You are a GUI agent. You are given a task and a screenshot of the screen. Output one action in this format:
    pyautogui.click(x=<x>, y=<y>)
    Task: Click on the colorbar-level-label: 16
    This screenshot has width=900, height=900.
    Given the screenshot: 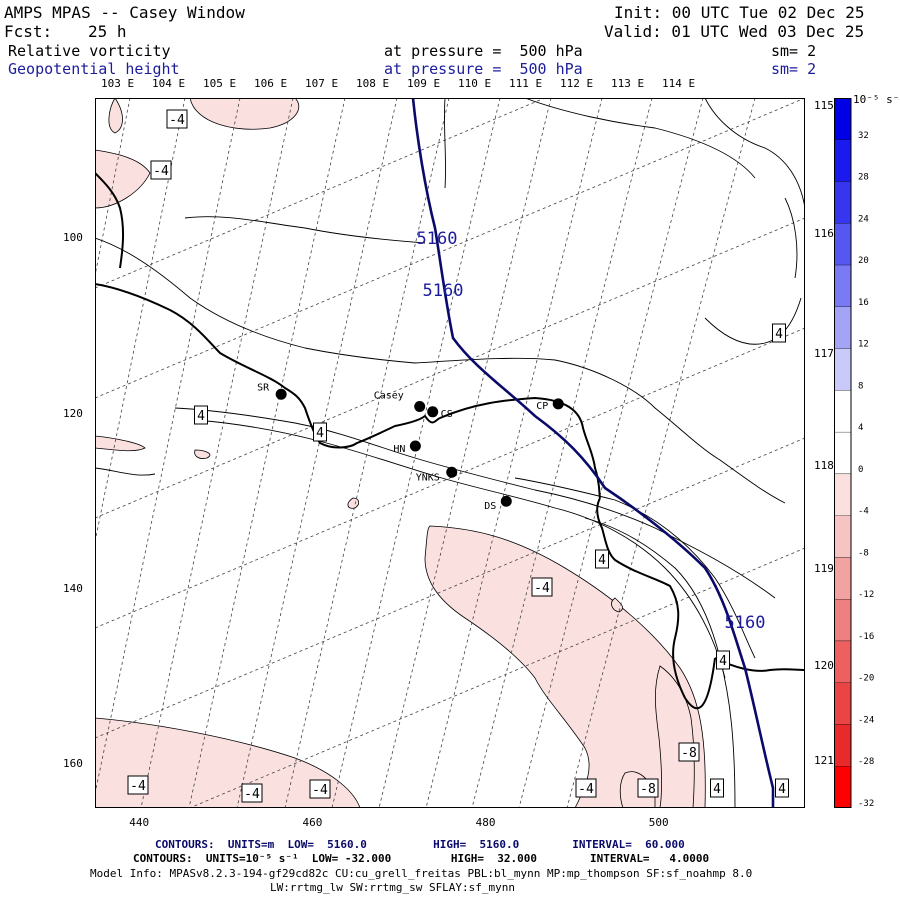 What is the action you would take?
    pyautogui.click(x=863, y=303)
    